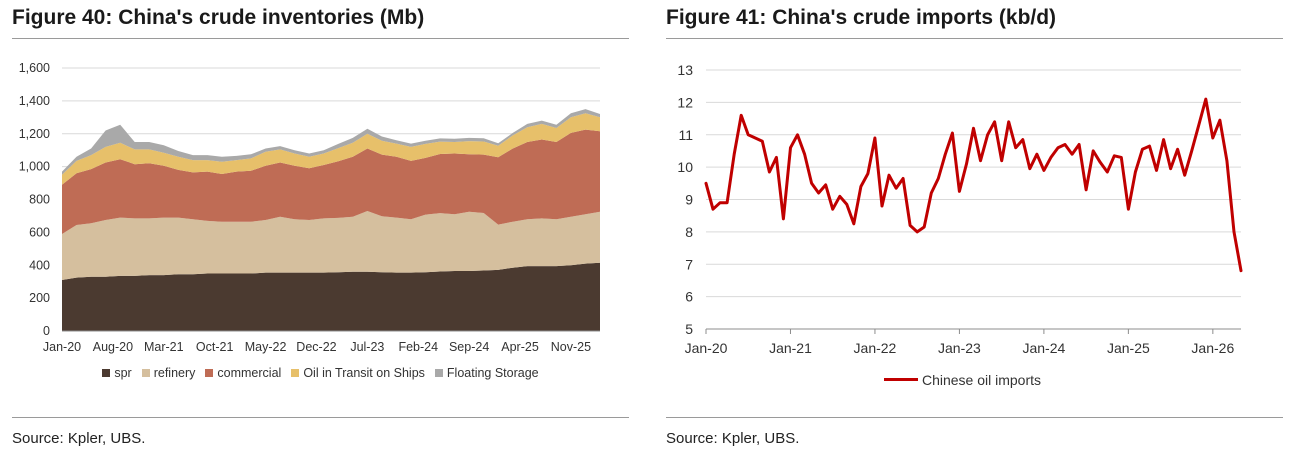 The width and height of the screenshot is (1297, 464). What do you see at coordinates (34, 68) in the screenshot?
I see `y-tick-label: 1,600` at bounding box center [34, 68].